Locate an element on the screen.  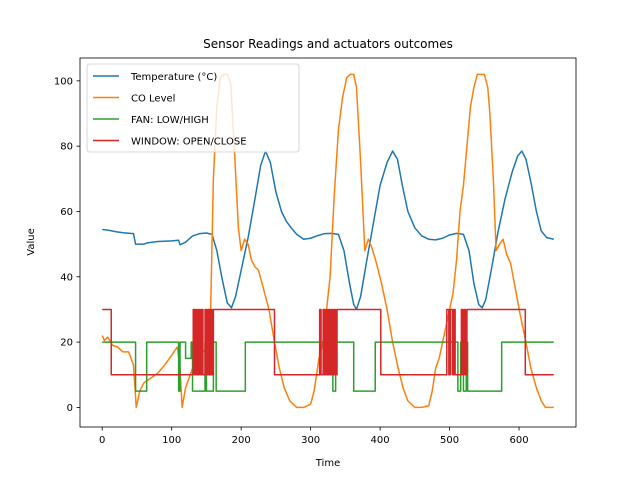
x-tick-label: 600 is located at coordinates (518, 440).